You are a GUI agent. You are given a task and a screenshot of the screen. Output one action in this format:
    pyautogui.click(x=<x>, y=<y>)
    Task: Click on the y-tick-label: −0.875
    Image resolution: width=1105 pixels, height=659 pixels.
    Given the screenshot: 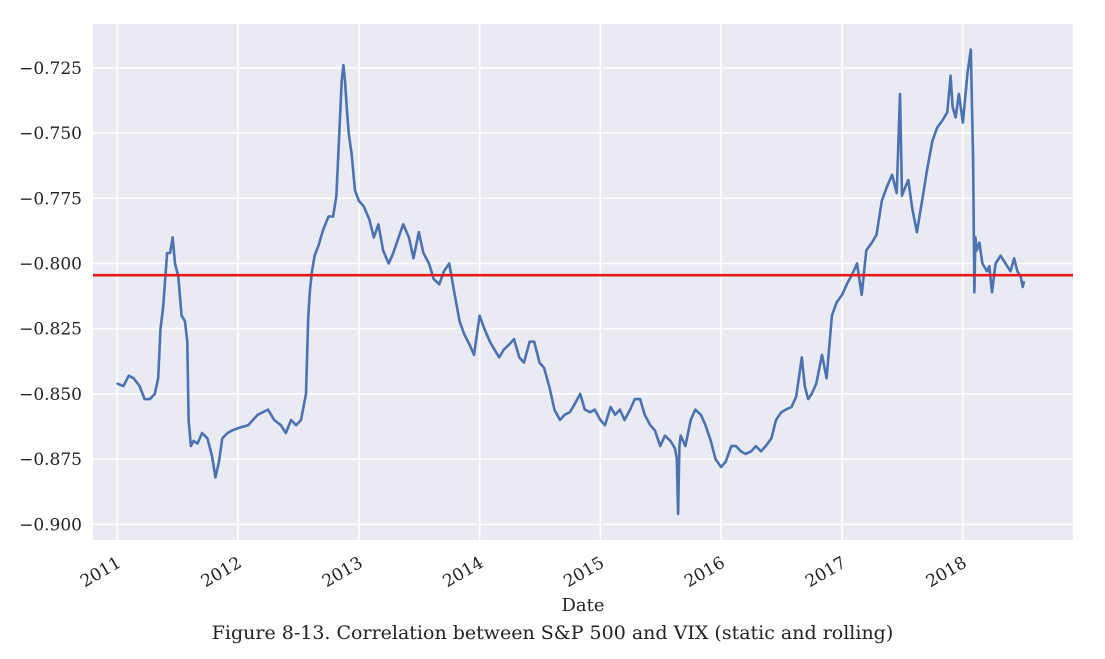 What is the action you would take?
    pyautogui.click(x=50, y=460)
    